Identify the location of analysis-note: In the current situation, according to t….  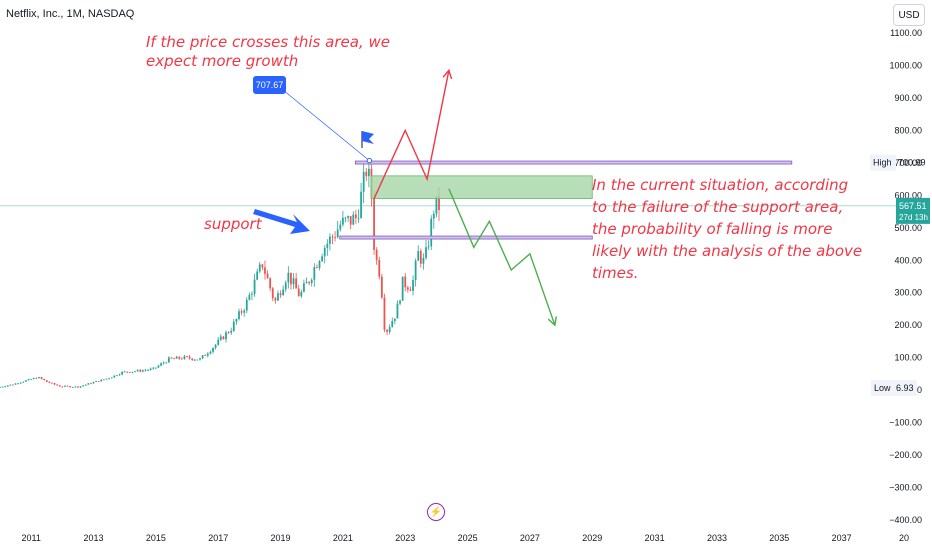
(727, 229).